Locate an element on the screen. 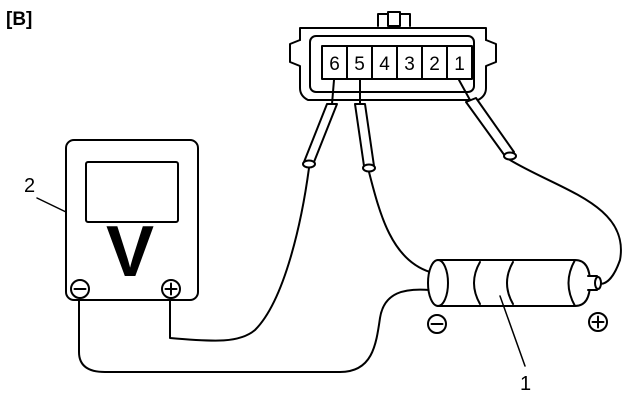  connector-housing-top is located at coordinates (393, 34).